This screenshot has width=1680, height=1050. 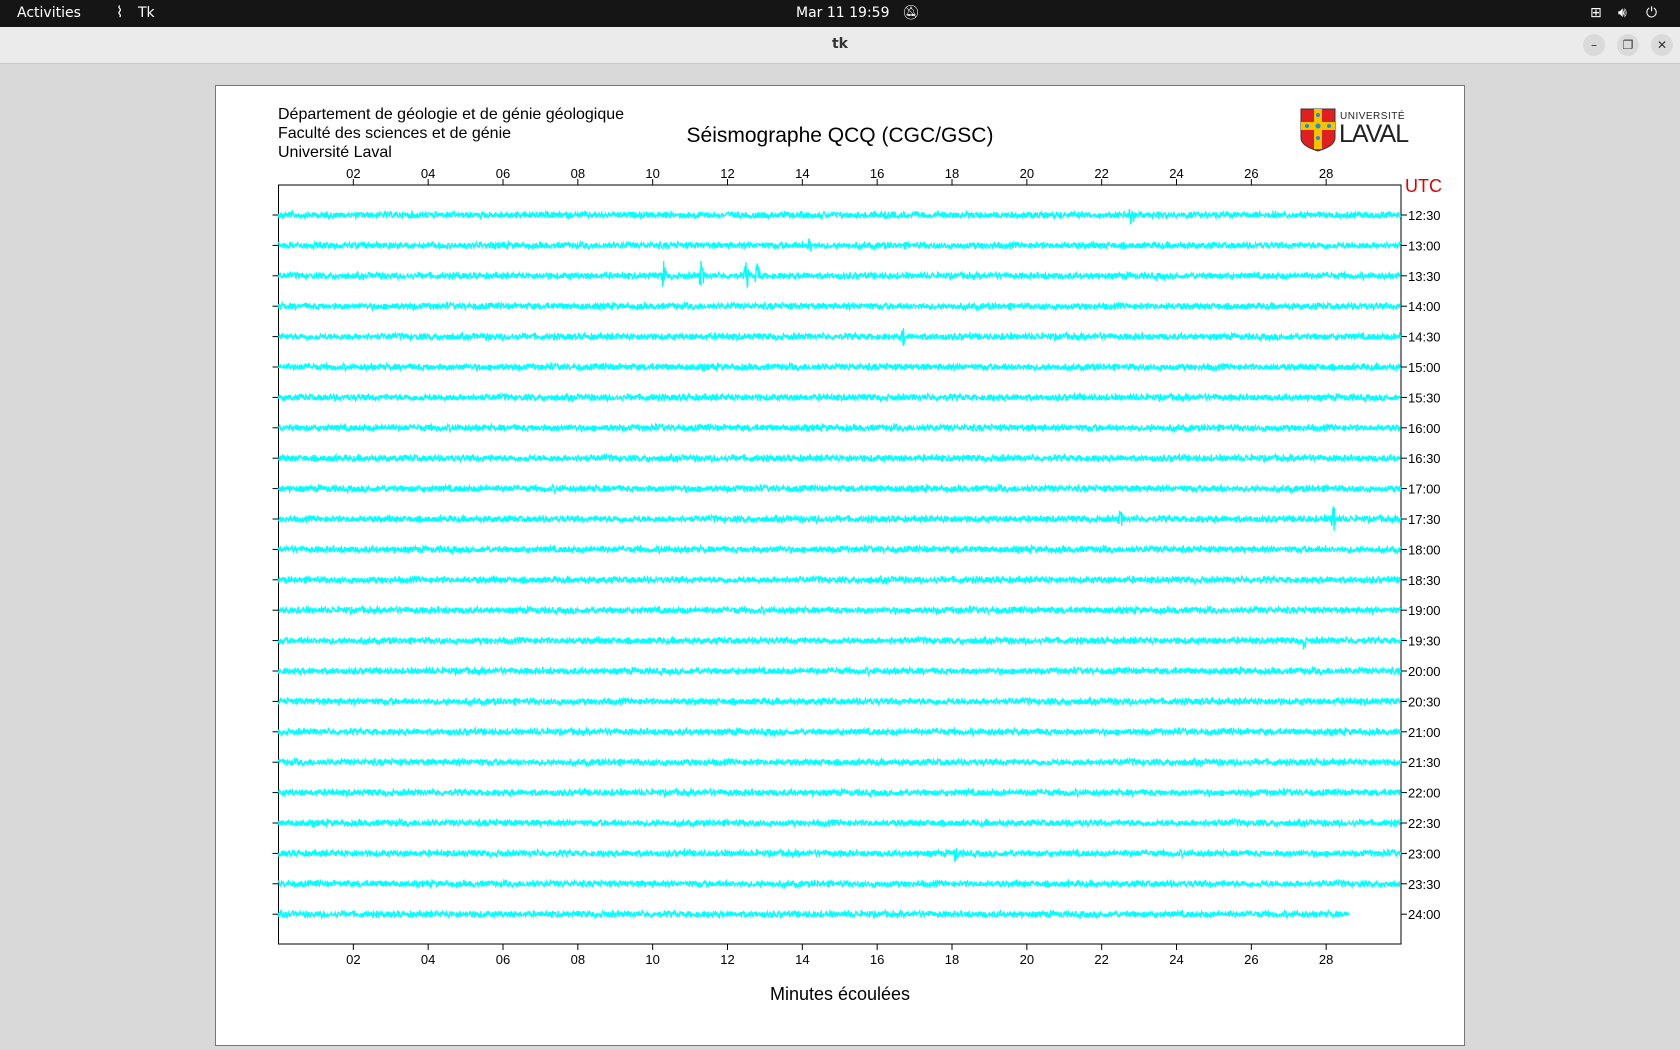 I want to click on row-time-label: 21:00, so click(x=1424, y=732).